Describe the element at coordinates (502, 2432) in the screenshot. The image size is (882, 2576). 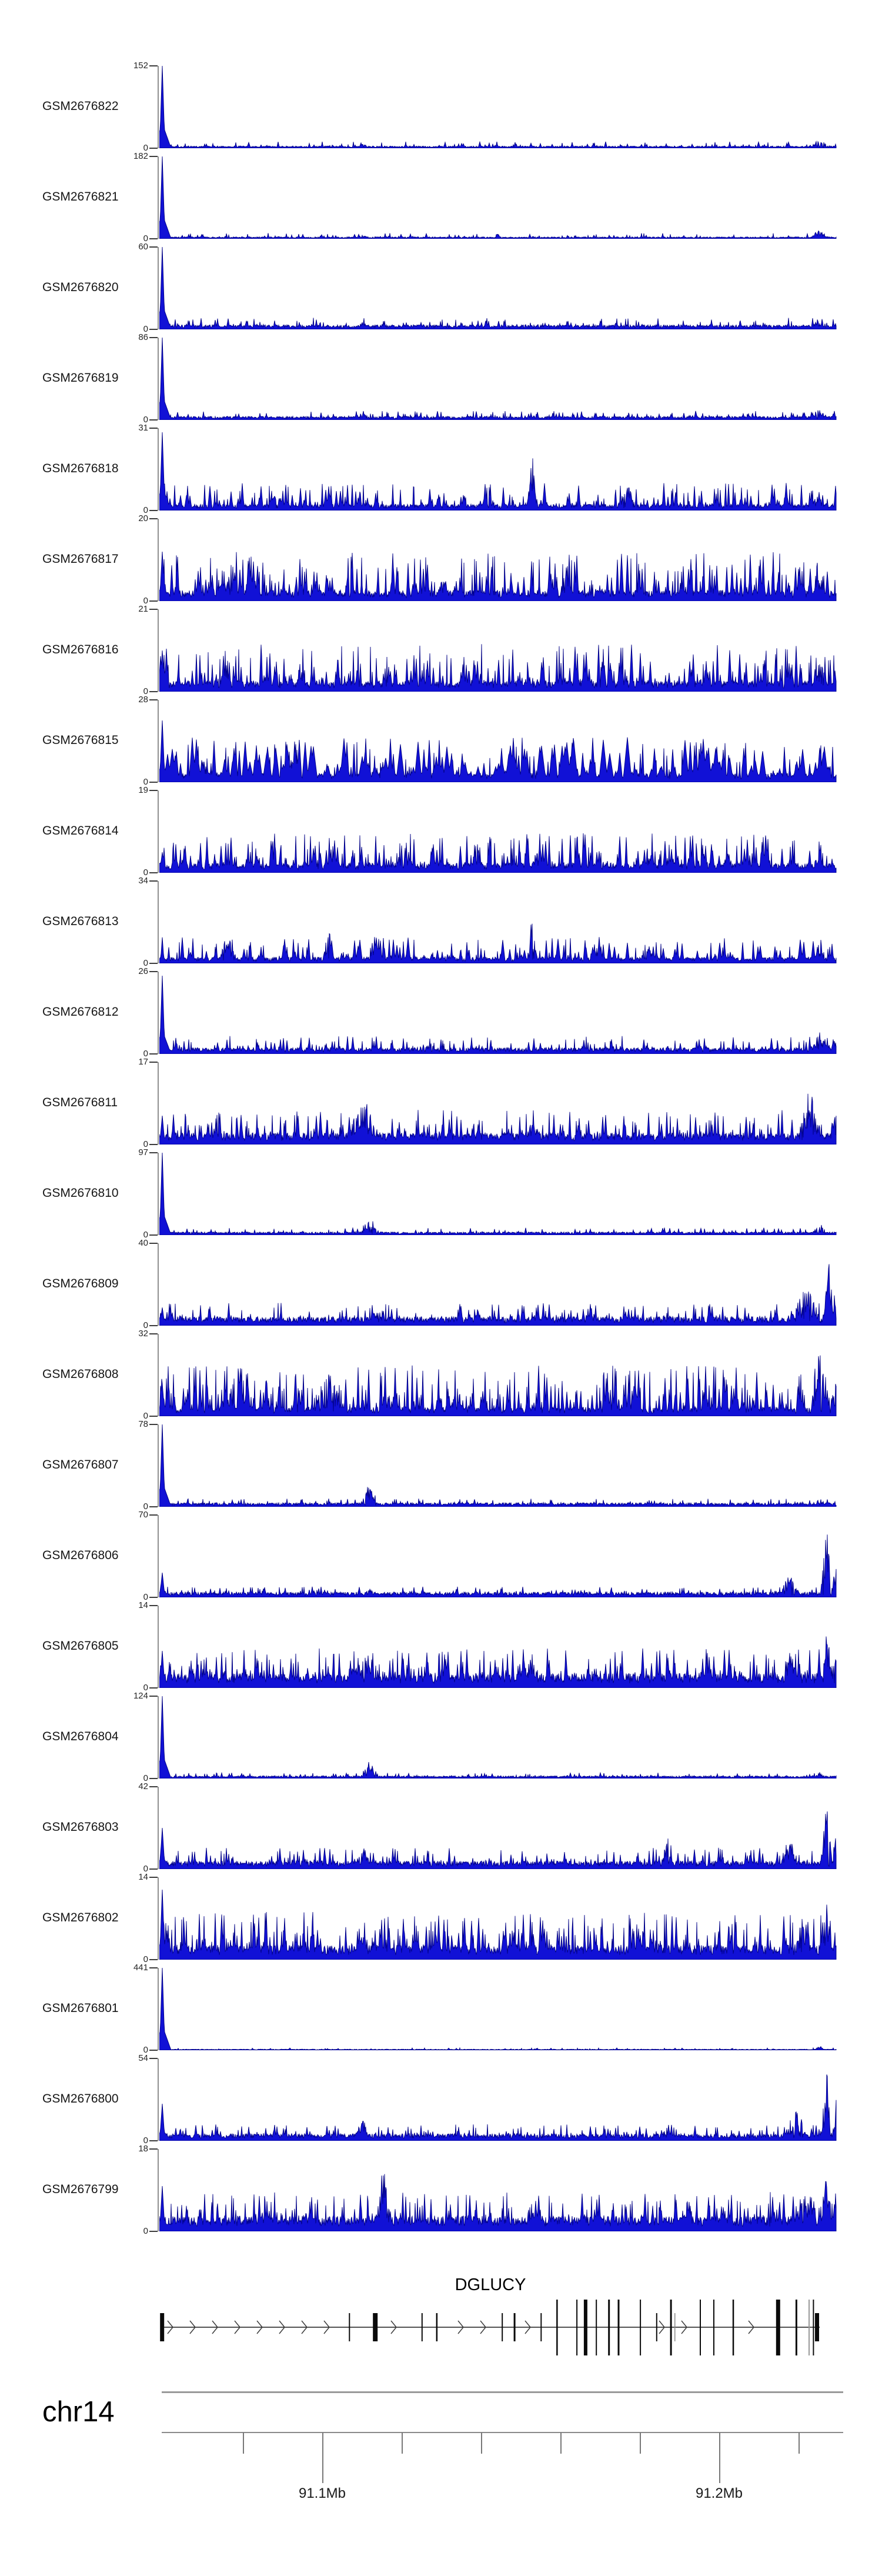
I see `genome-axis-line` at that location.